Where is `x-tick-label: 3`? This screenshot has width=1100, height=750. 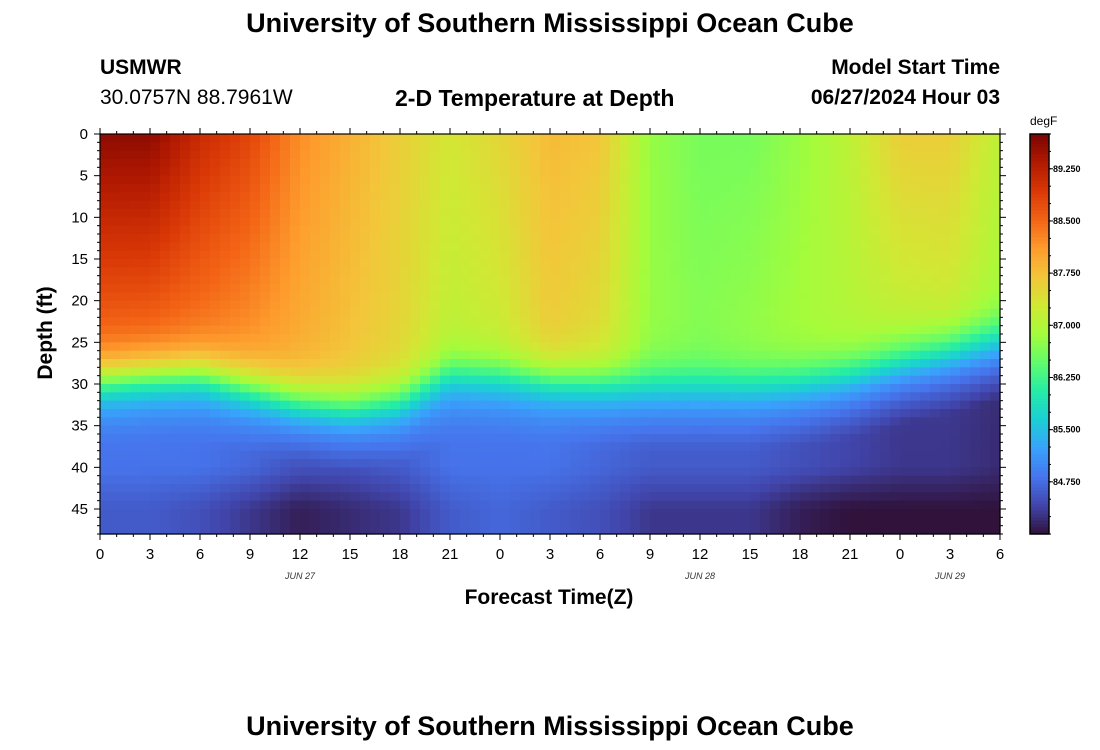
x-tick-label: 3 is located at coordinates (950, 554).